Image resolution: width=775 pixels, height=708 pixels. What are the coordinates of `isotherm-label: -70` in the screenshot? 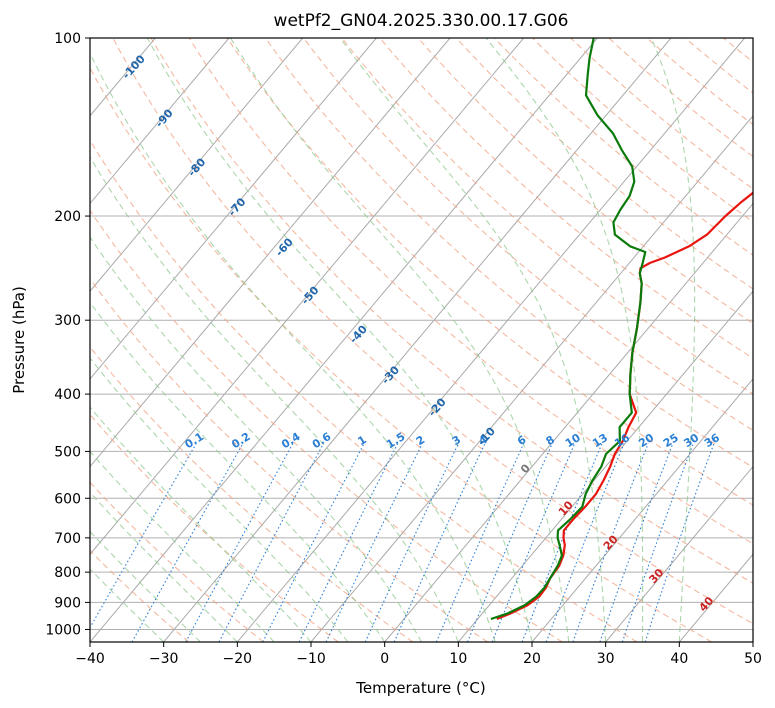 It's located at (237, 207).